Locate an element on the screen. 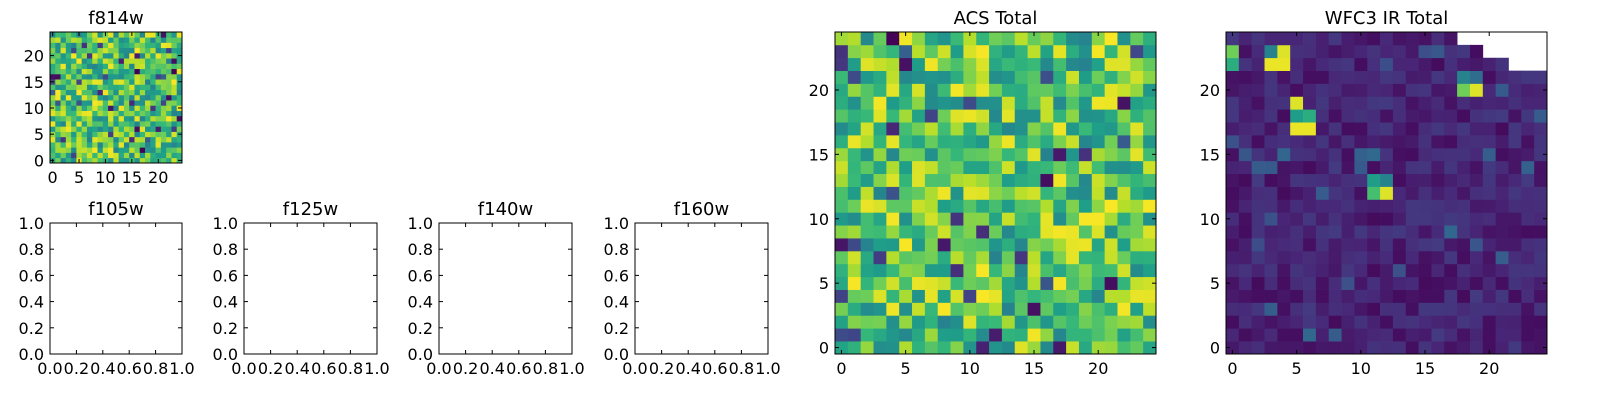 Image resolution: width=1600 pixels, height=400 pixels. y-tick-label: 20 is located at coordinates (34, 56).